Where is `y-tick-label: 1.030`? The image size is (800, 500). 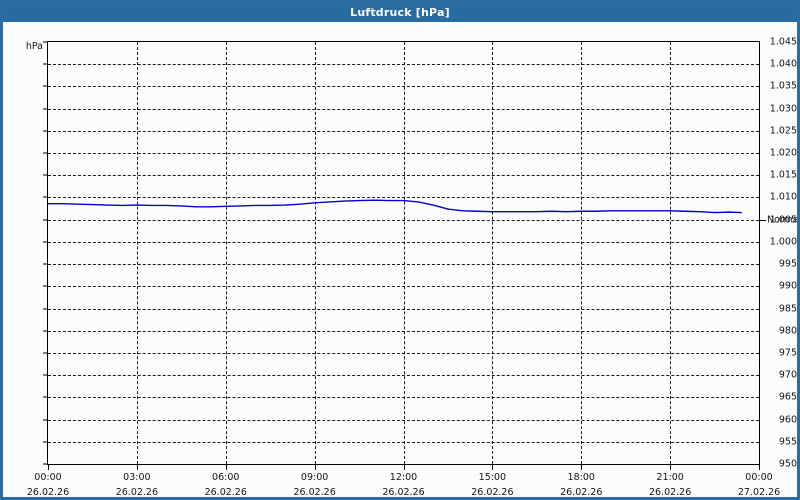
y-tick-label: 1.030 is located at coordinates (783, 109).